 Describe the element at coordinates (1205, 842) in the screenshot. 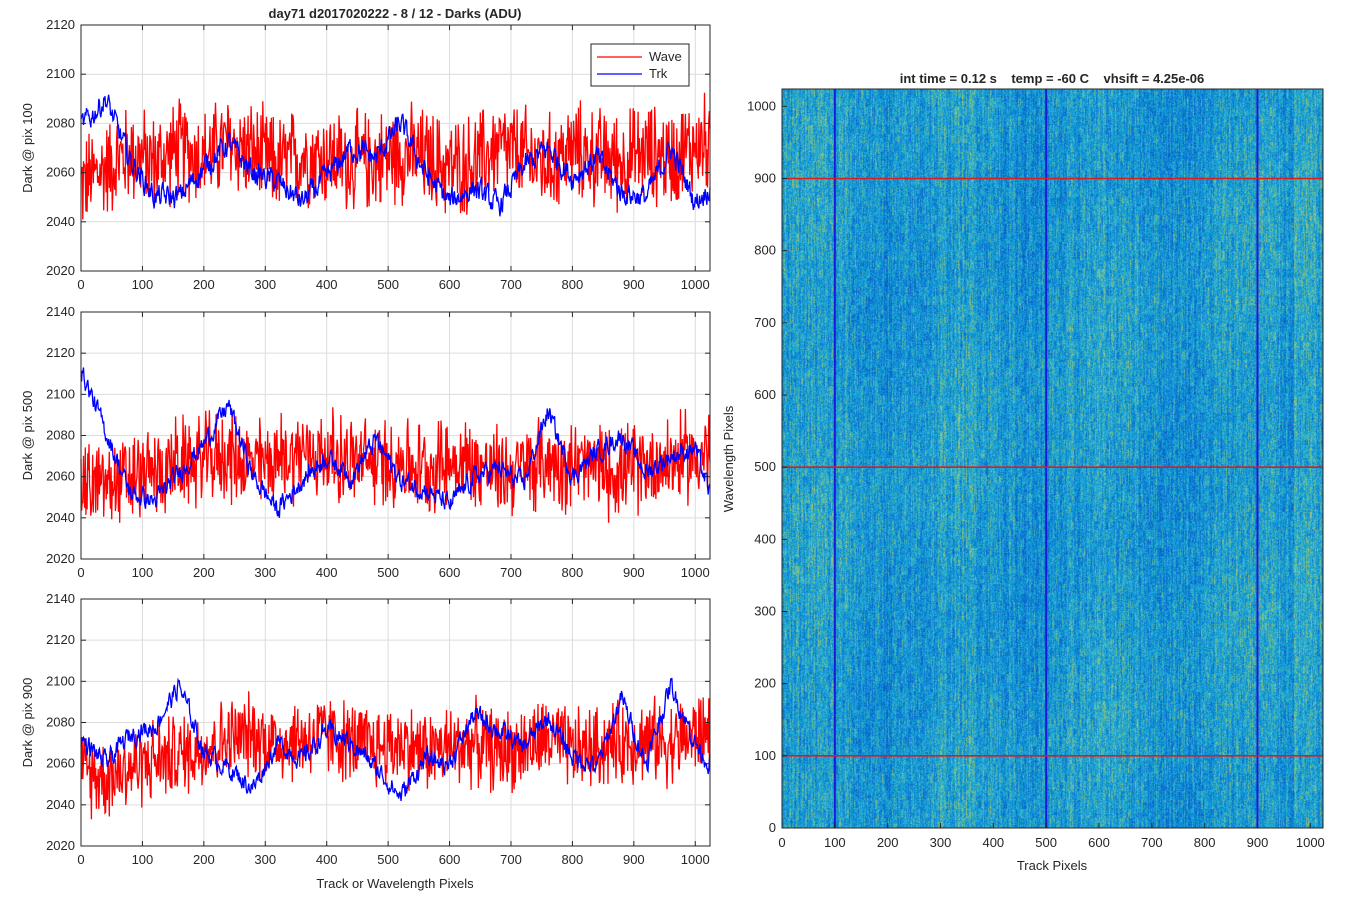

I see `heatmap-x-tick-label: 800` at that location.